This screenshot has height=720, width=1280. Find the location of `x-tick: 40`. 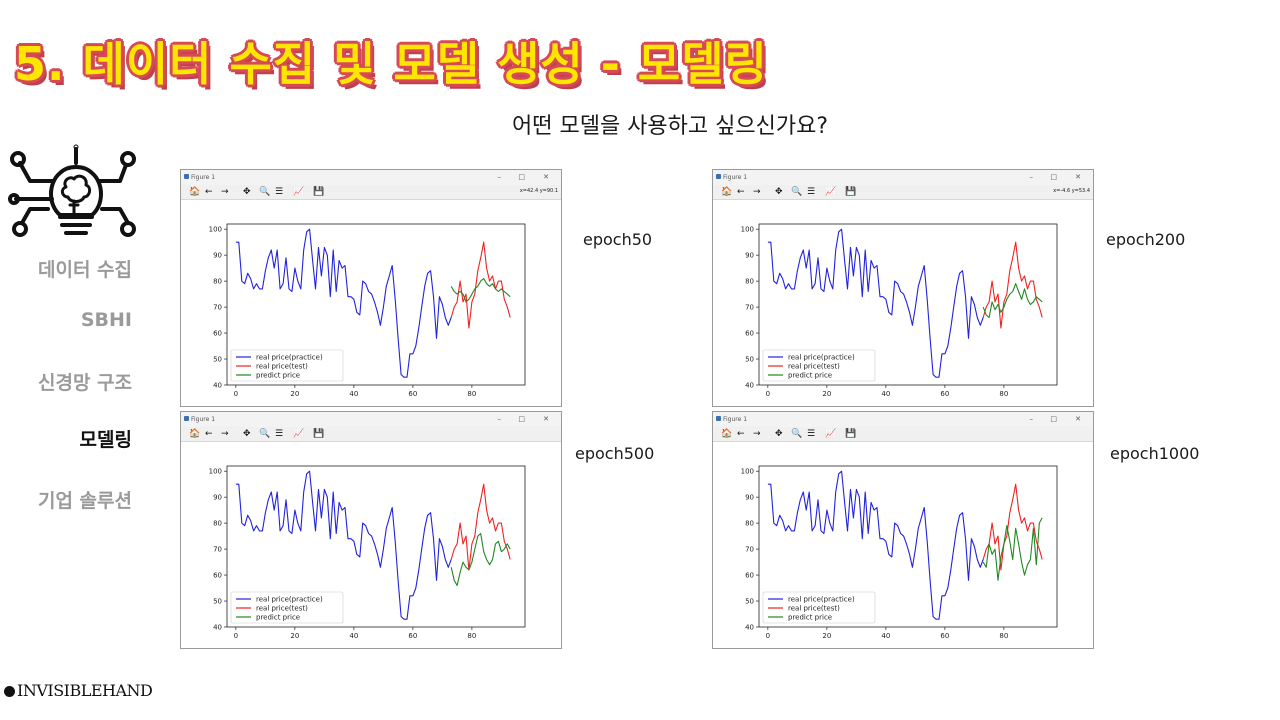

x-tick: 40 is located at coordinates (353, 633).